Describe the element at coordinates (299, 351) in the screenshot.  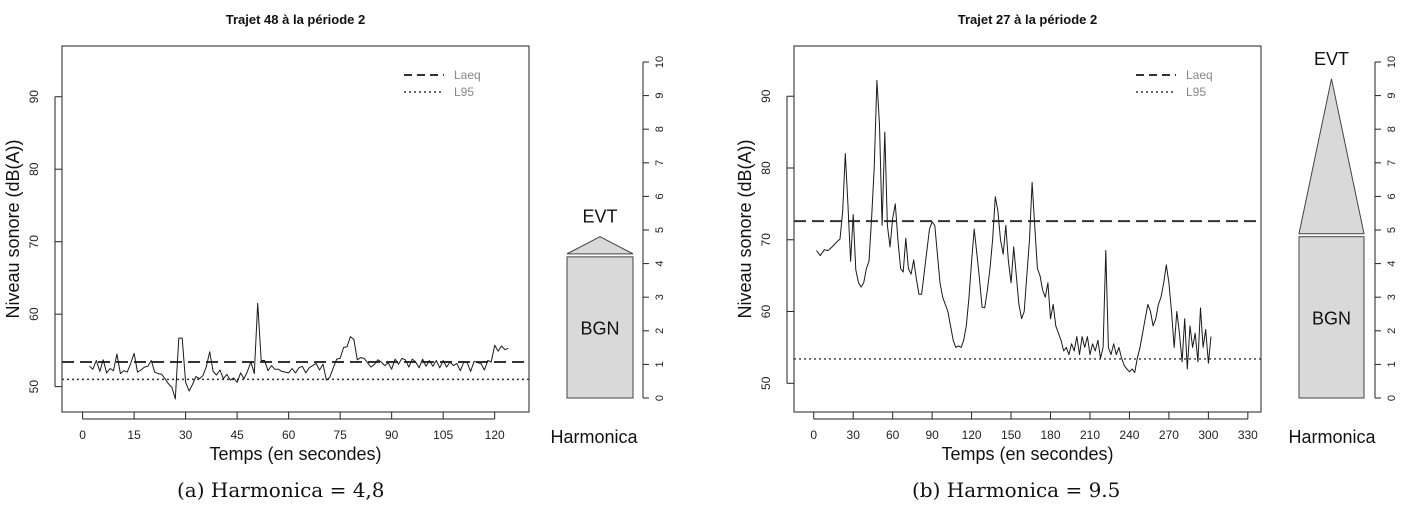
I see `series-line` at that location.